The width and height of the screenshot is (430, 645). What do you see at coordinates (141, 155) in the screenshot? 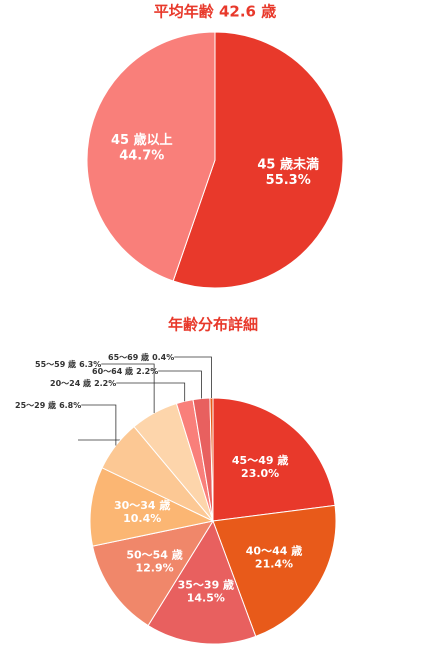
I see `value-label: 44.7%` at bounding box center [141, 155].